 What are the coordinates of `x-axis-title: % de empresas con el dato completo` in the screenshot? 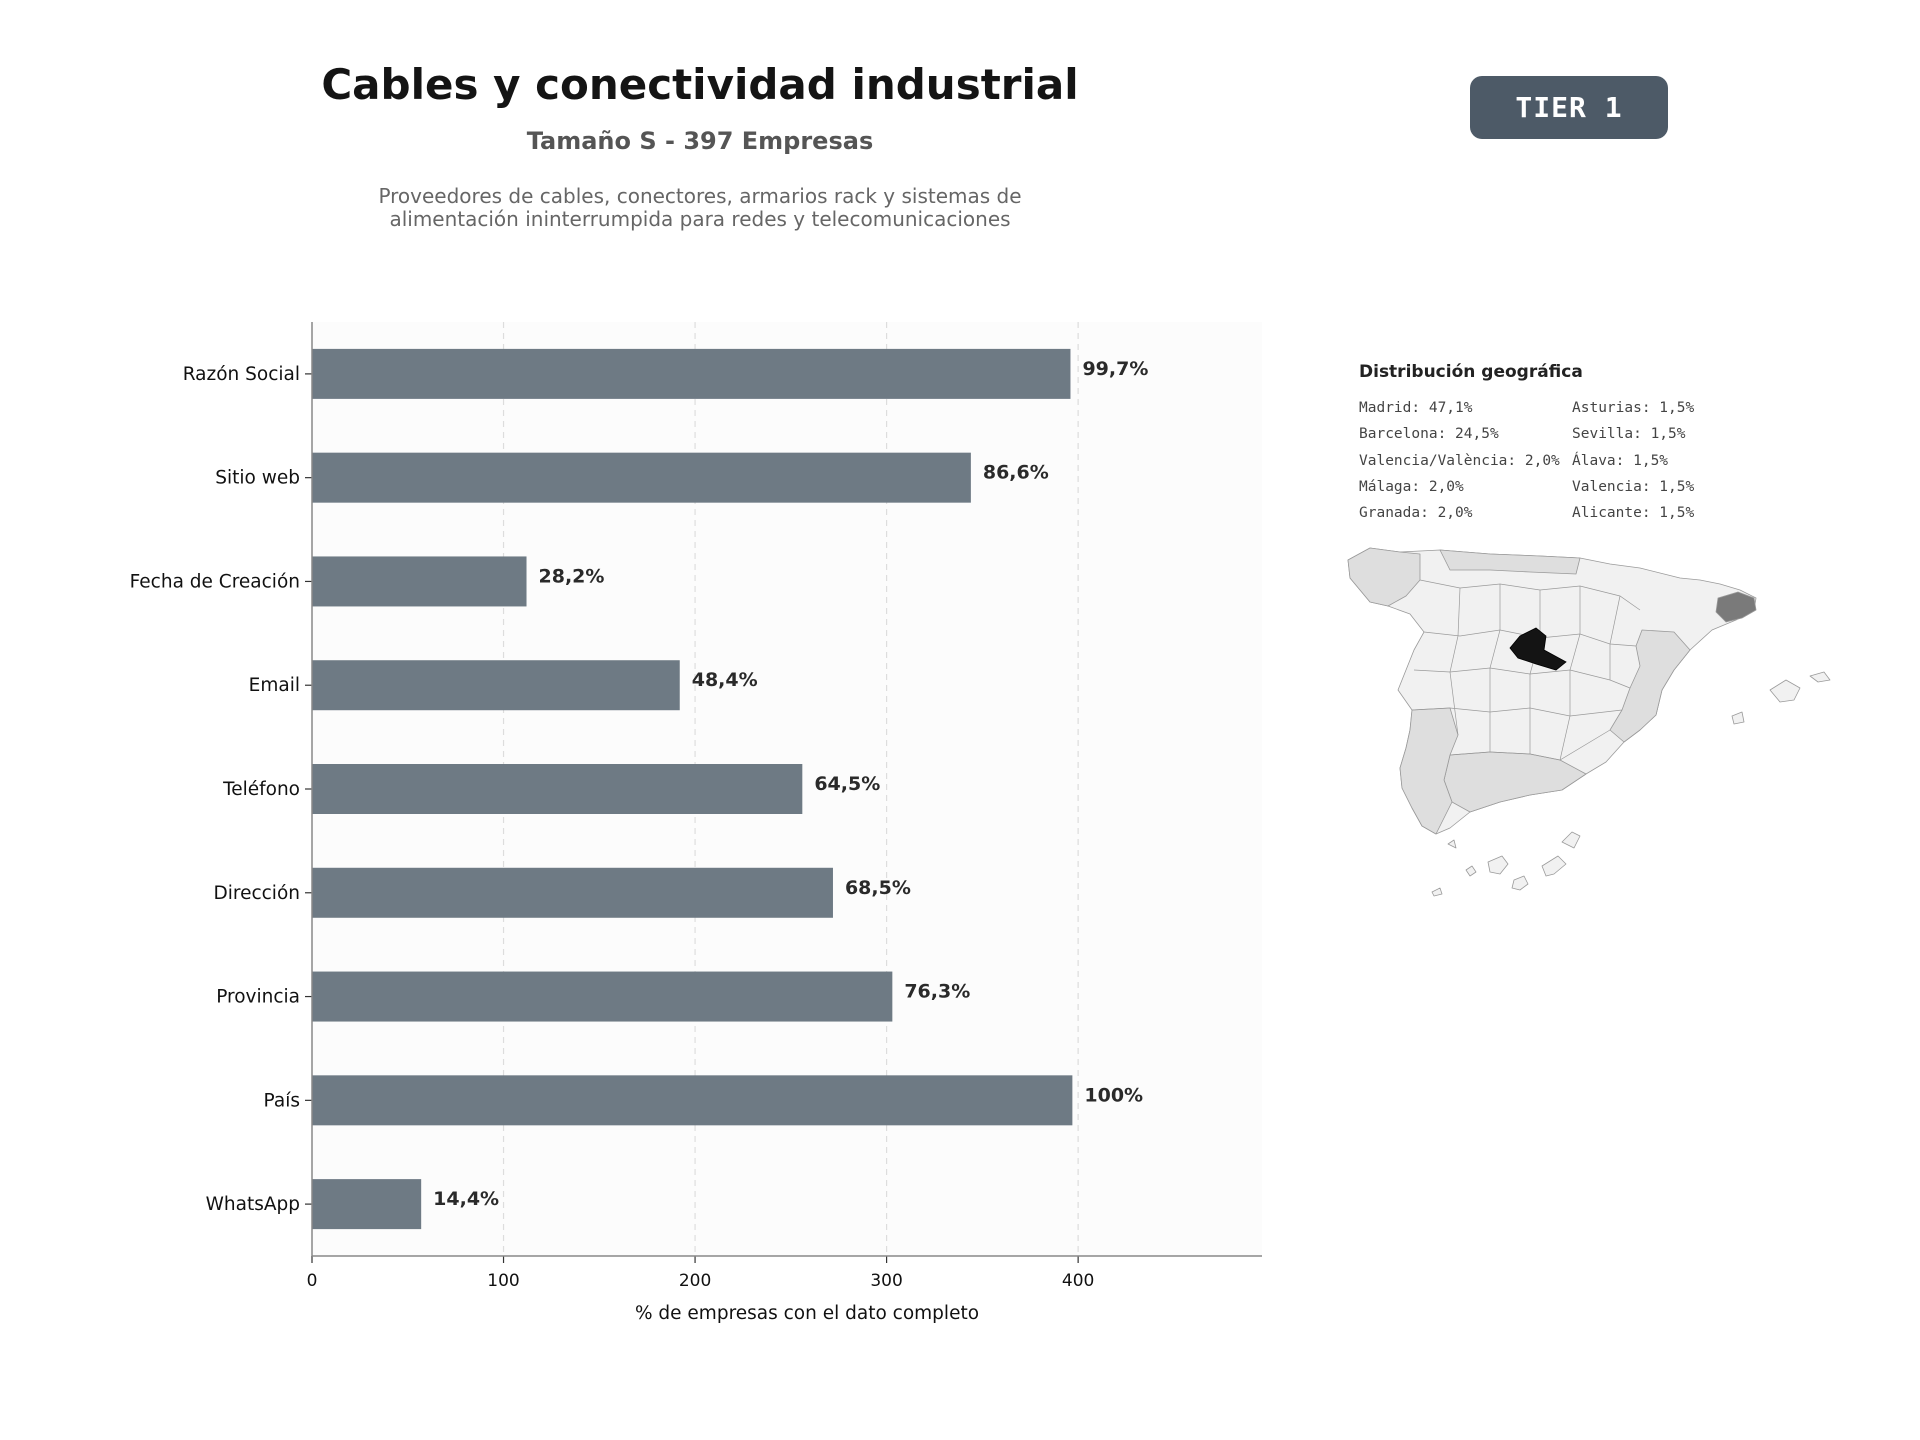 It's located at (807, 1313).